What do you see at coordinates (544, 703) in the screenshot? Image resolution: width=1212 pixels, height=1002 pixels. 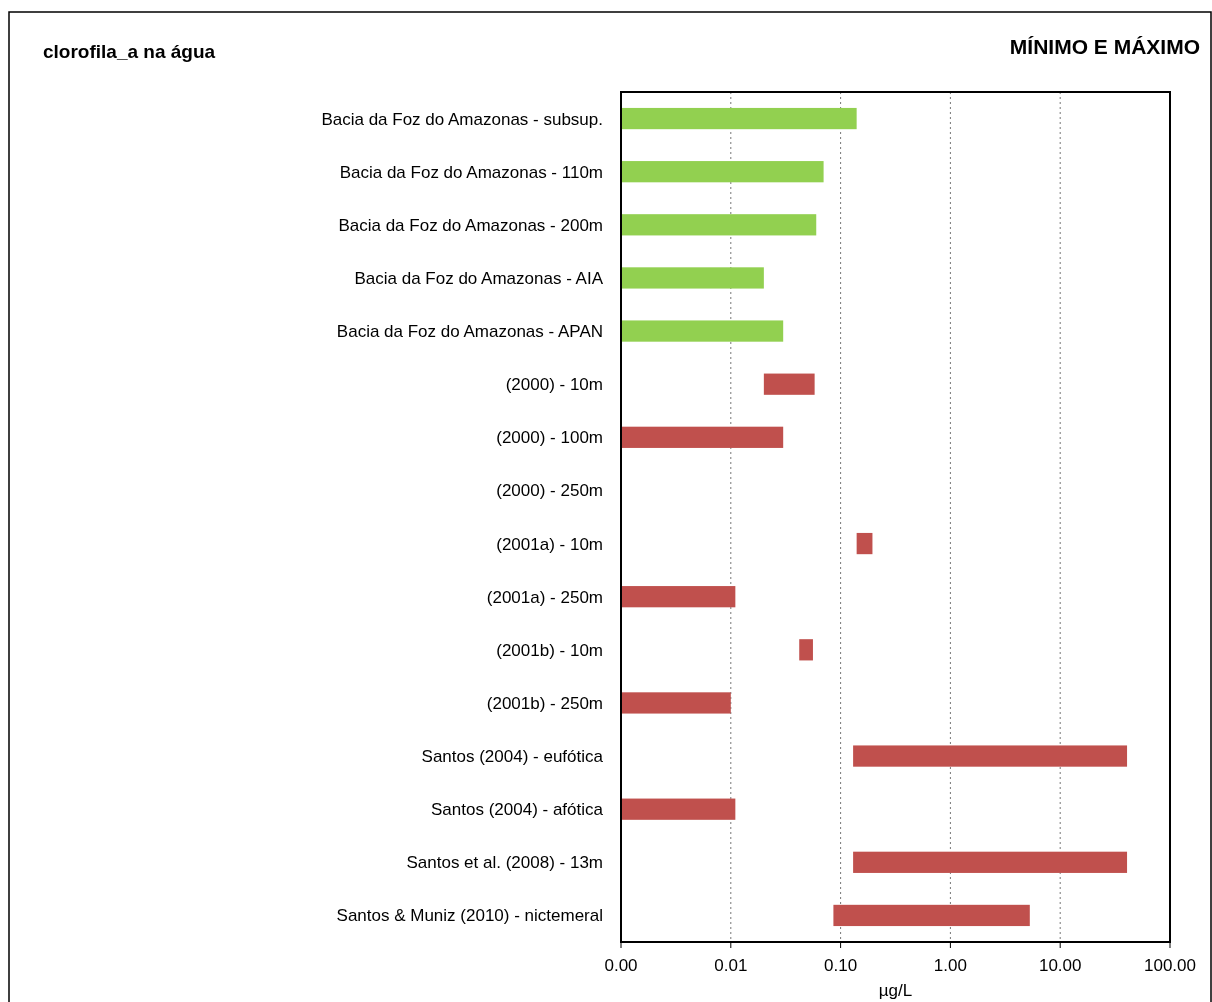 I see `y-tick-label: (2001b) - 250m` at bounding box center [544, 703].